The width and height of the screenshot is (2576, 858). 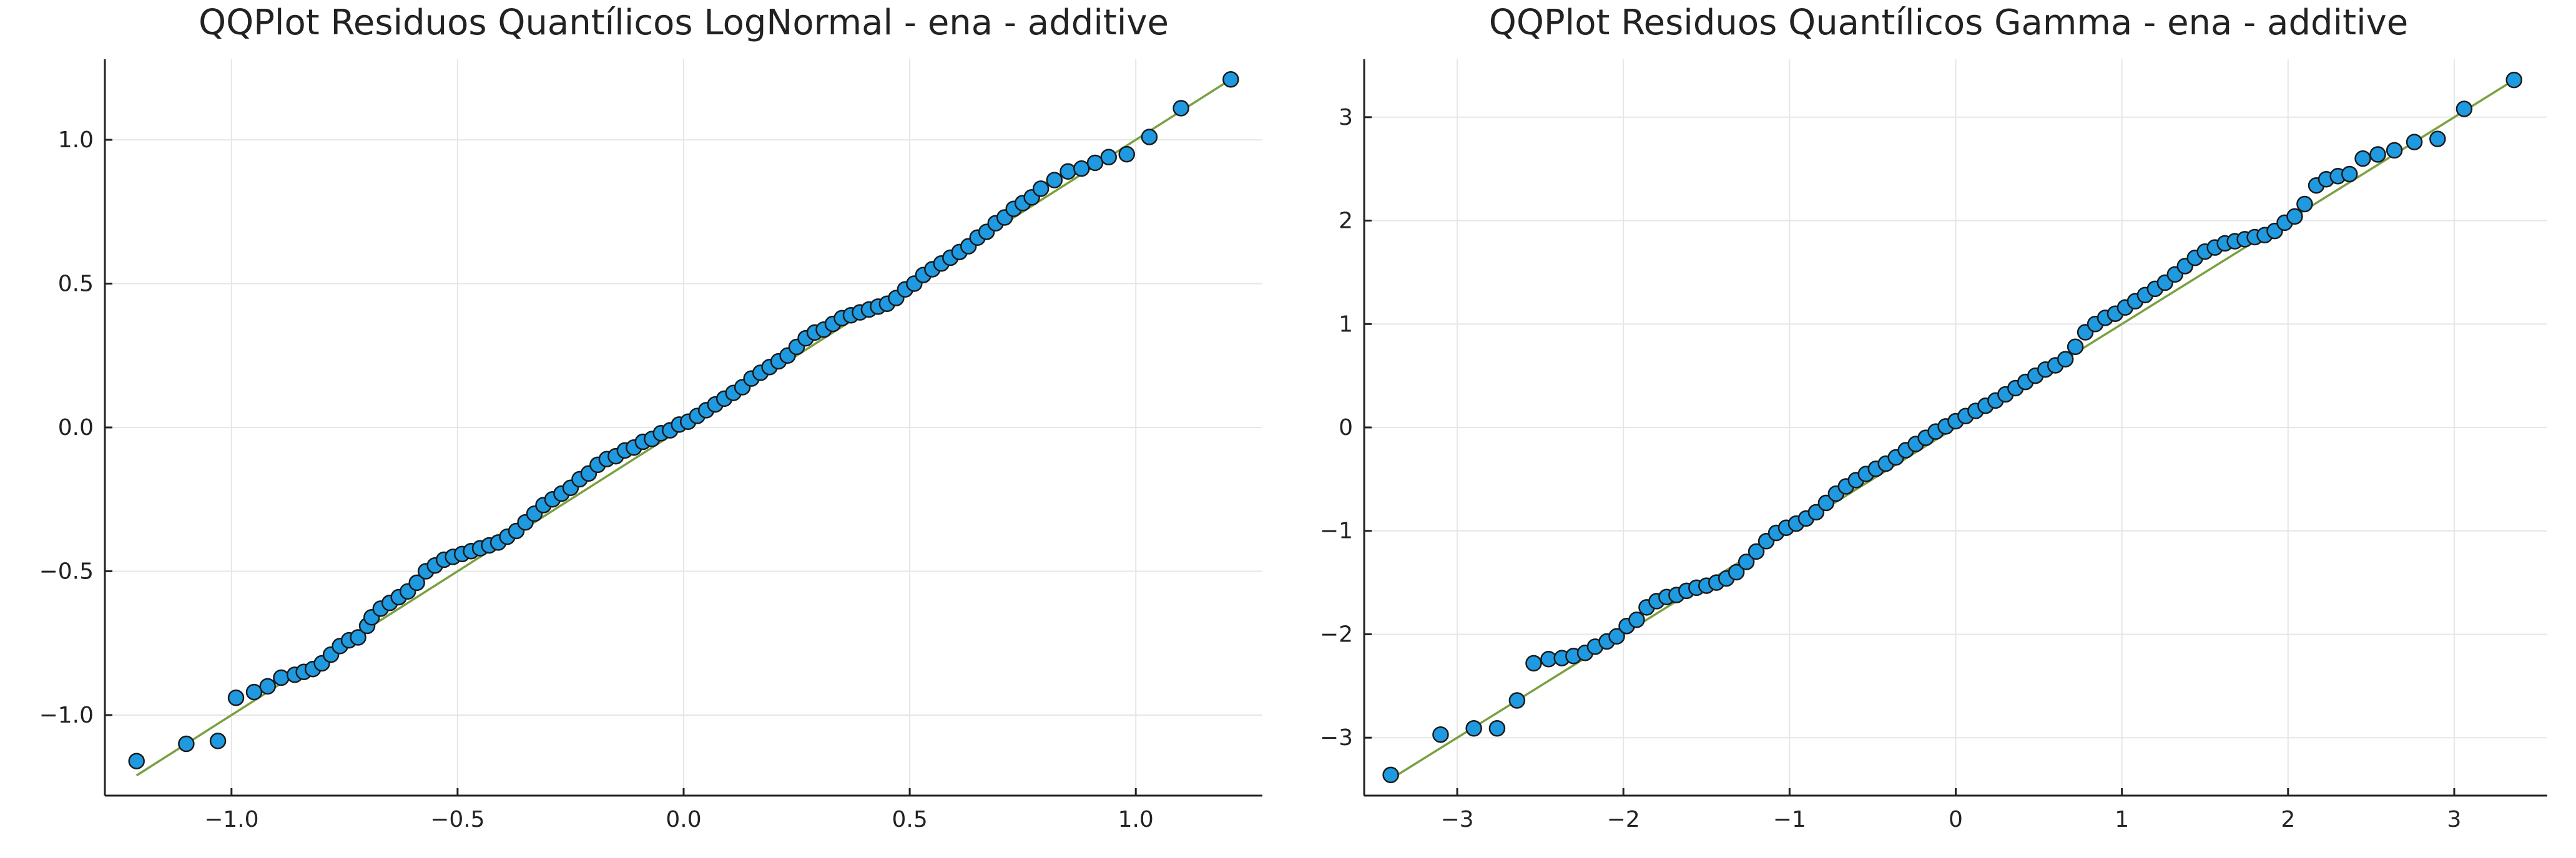 I want to click on y-tick-label: 0.0, so click(x=76, y=428).